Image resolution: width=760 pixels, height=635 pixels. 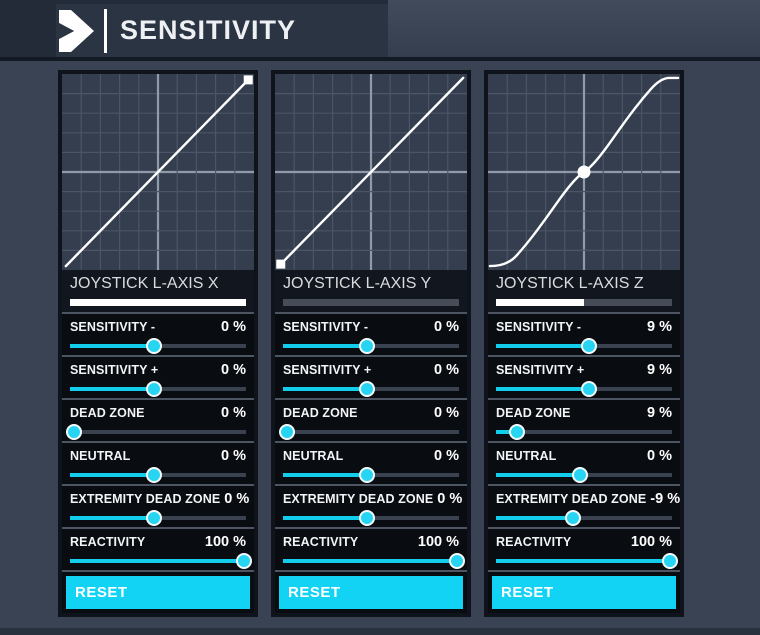 I want to click on slider-row-dead-zone: DEAD ZONE 0 %, so click(x=158, y=419).